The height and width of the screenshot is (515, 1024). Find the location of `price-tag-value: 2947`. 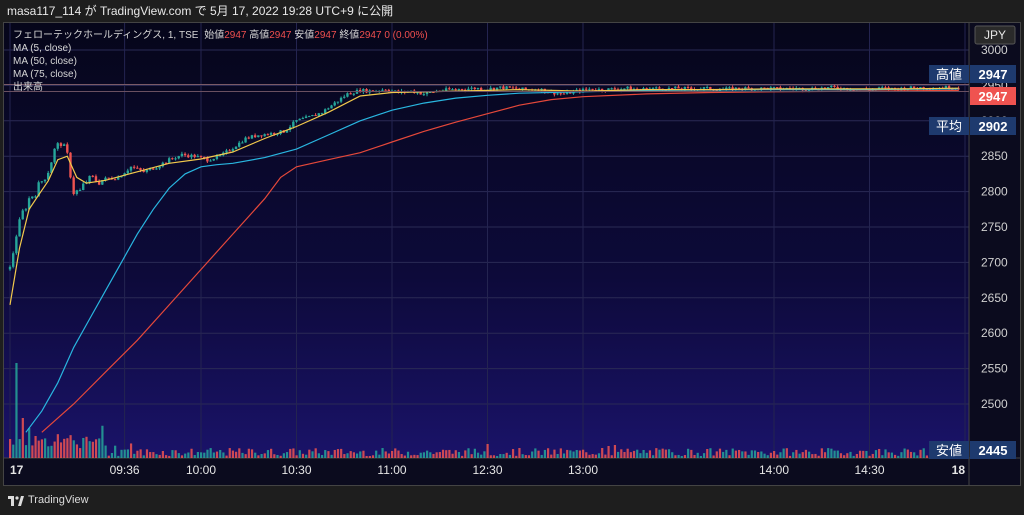

price-tag-value: 2947 is located at coordinates (993, 96).